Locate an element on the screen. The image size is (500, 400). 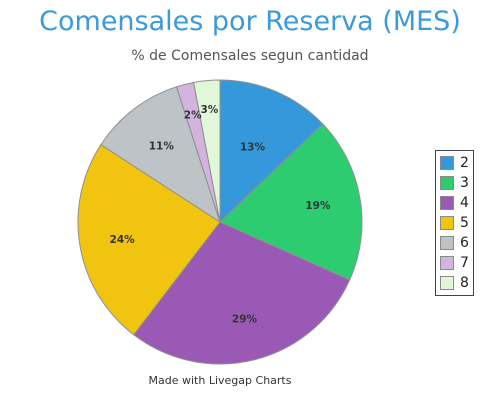
chart-legend: 2 3 4 5 6 7 8 is located at coordinates (454, 223).